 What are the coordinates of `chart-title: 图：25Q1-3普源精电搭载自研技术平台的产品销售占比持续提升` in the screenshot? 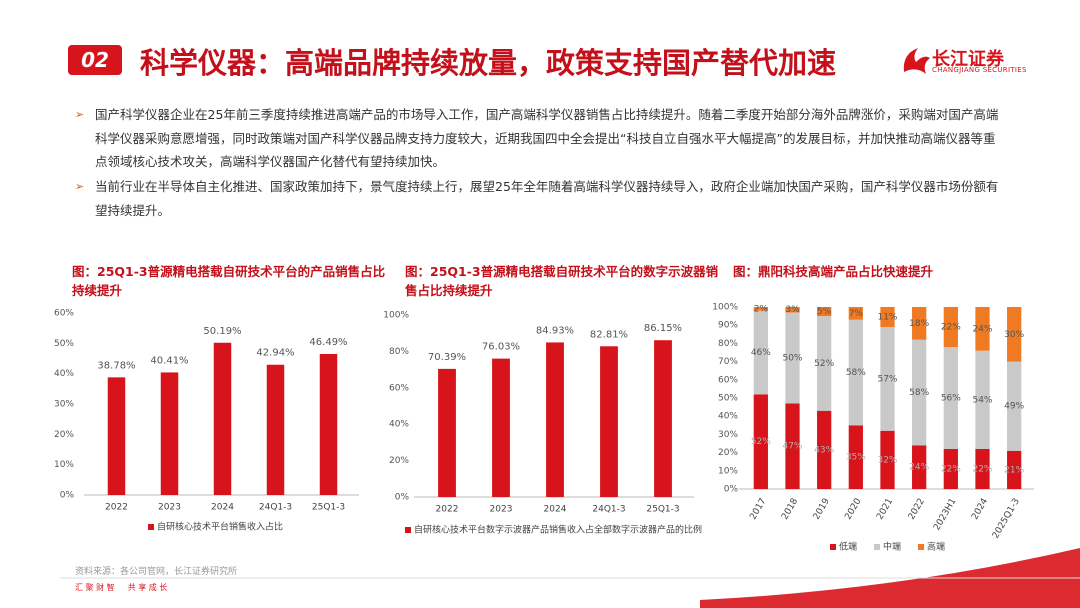 It's located at (229, 281).